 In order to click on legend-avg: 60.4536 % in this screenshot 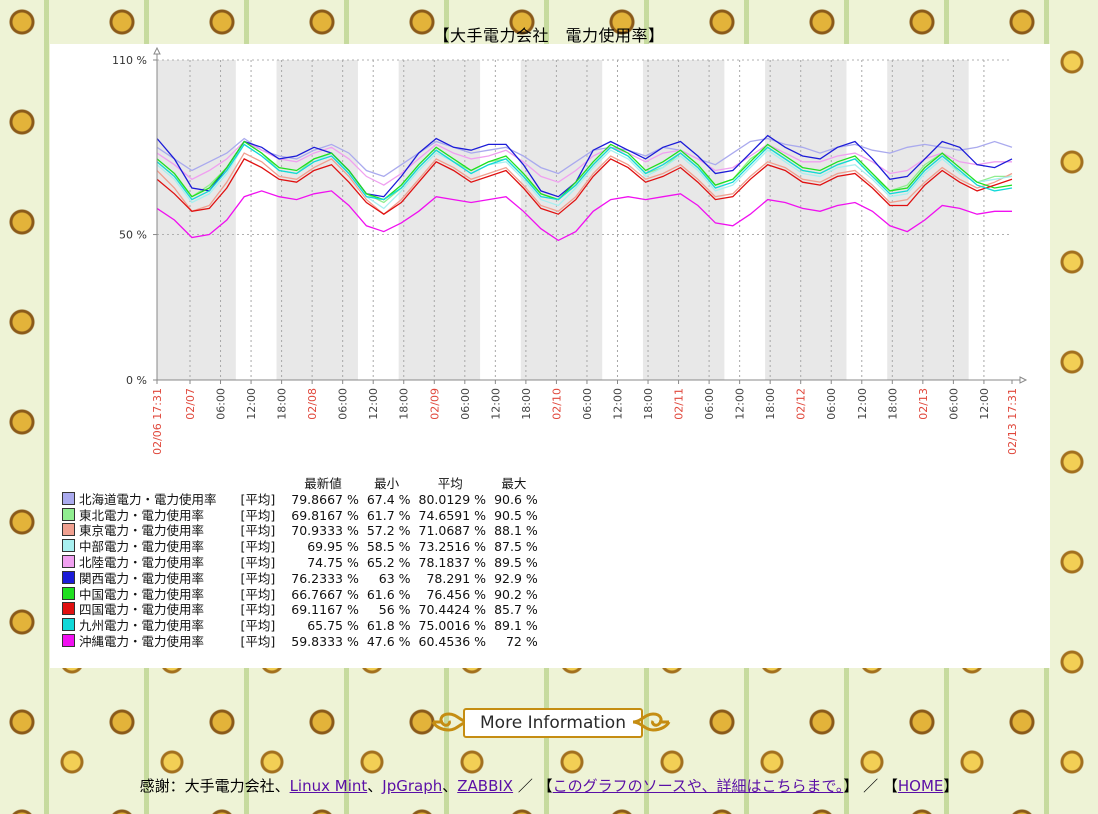, I will do `click(452, 641)`.